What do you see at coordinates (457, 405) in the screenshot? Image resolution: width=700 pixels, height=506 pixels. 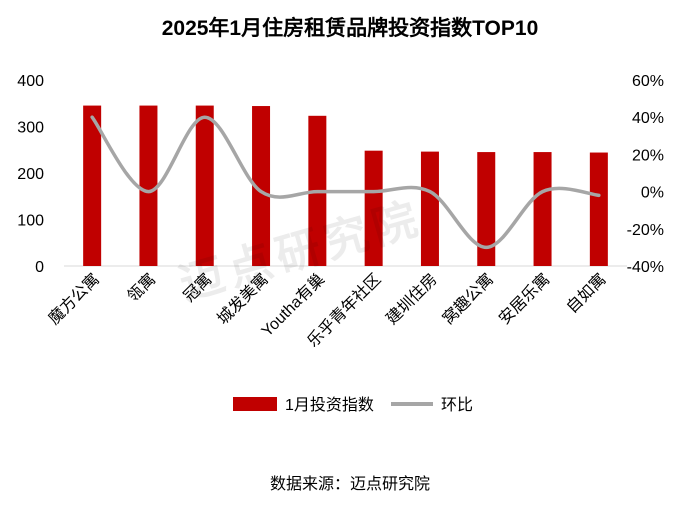 I see `legend-line-label: 环比` at bounding box center [457, 405].